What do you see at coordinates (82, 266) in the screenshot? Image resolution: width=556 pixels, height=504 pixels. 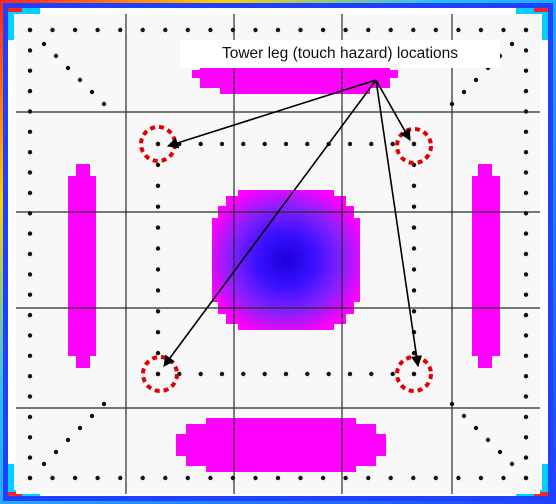 I see `field-region-left` at bounding box center [82, 266].